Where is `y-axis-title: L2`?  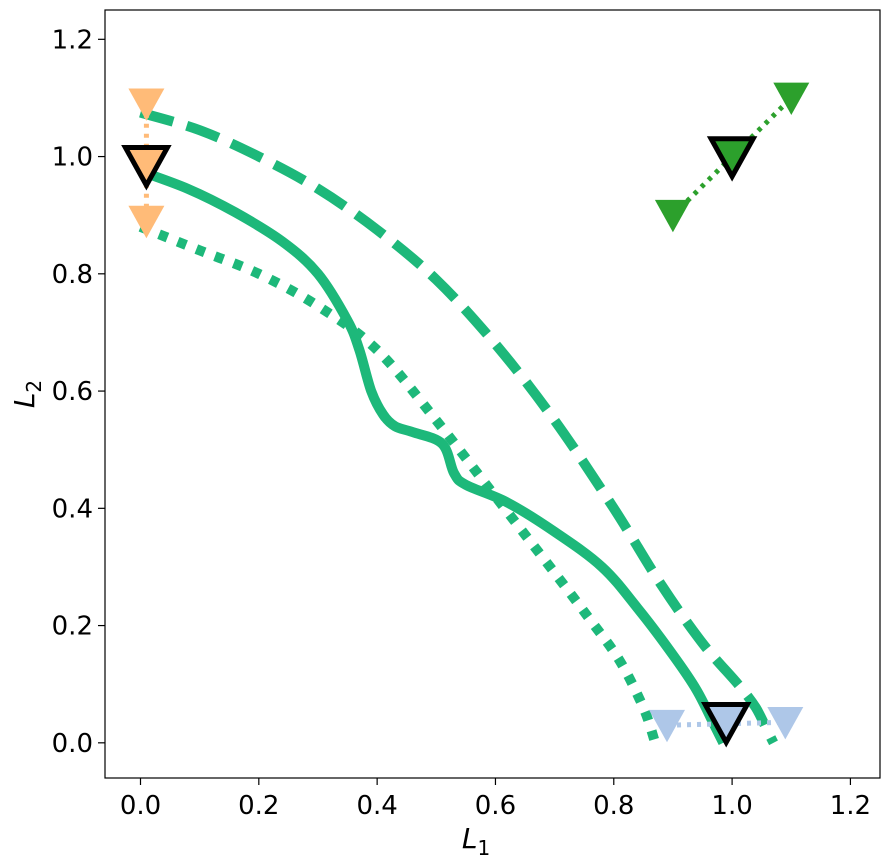
y-axis-title: L2 is located at coordinates (27, 394).